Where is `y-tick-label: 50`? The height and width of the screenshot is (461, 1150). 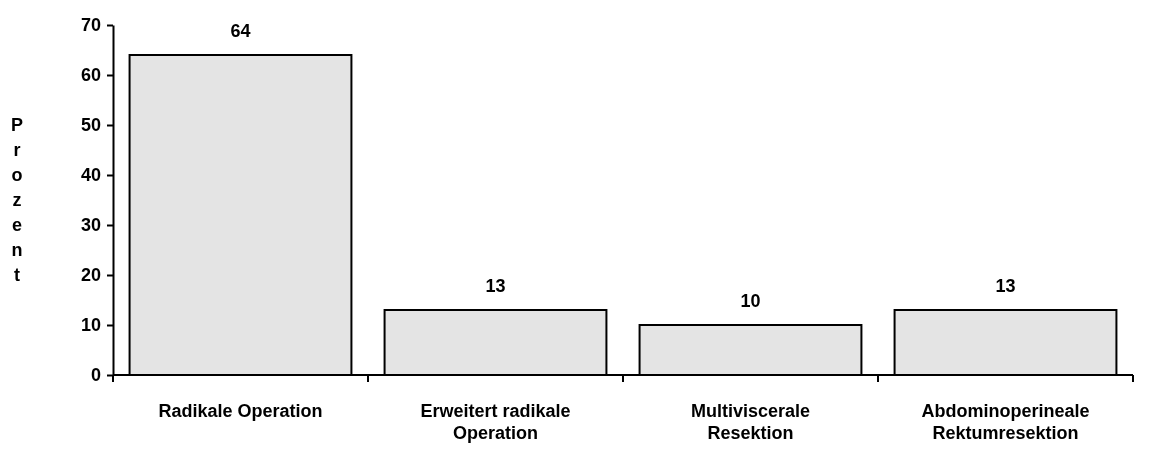 y-tick-label: 50 is located at coordinates (90, 125).